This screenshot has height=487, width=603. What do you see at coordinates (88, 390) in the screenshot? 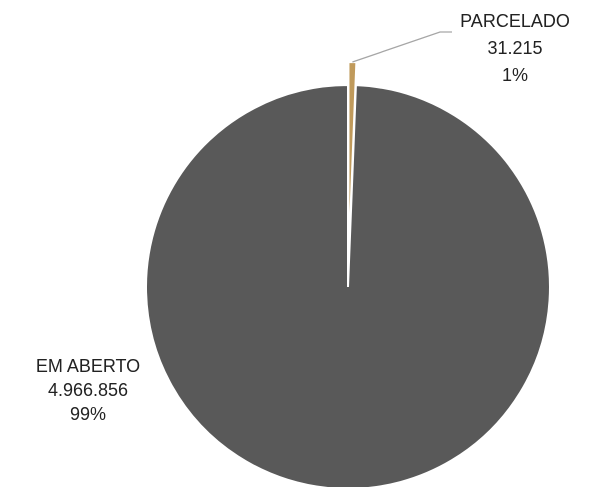
I see `slice-value: 4.966.856` at bounding box center [88, 390].